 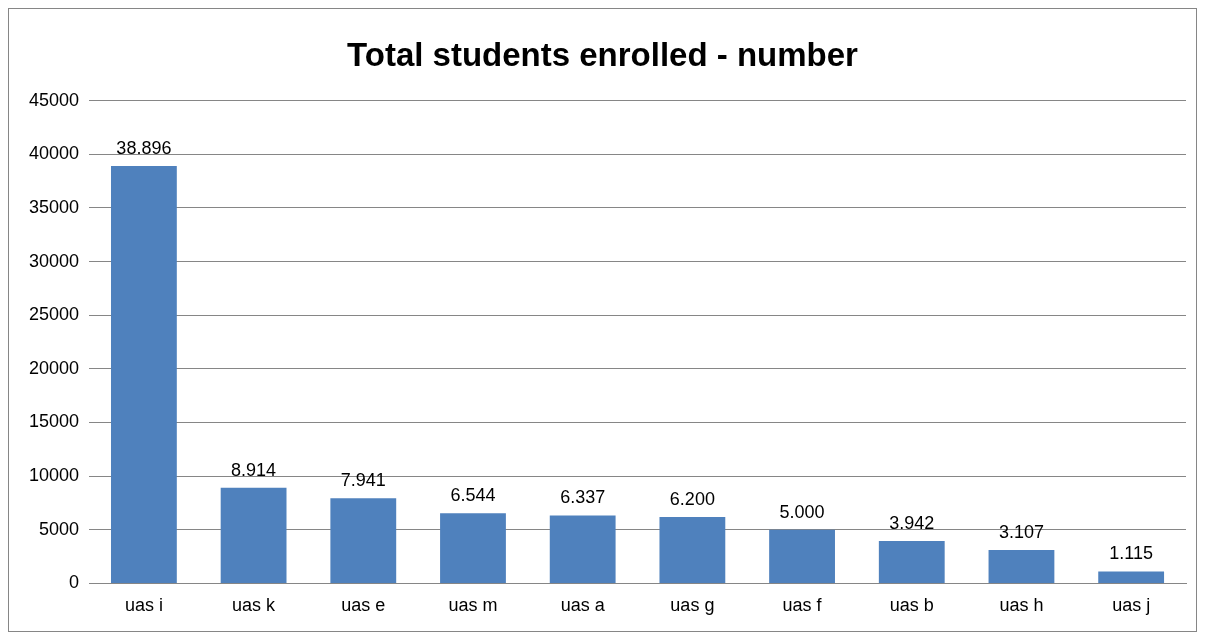 What do you see at coordinates (1021, 532) in the screenshot?
I see `data-label: 3.107` at bounding box center [1021, 532].